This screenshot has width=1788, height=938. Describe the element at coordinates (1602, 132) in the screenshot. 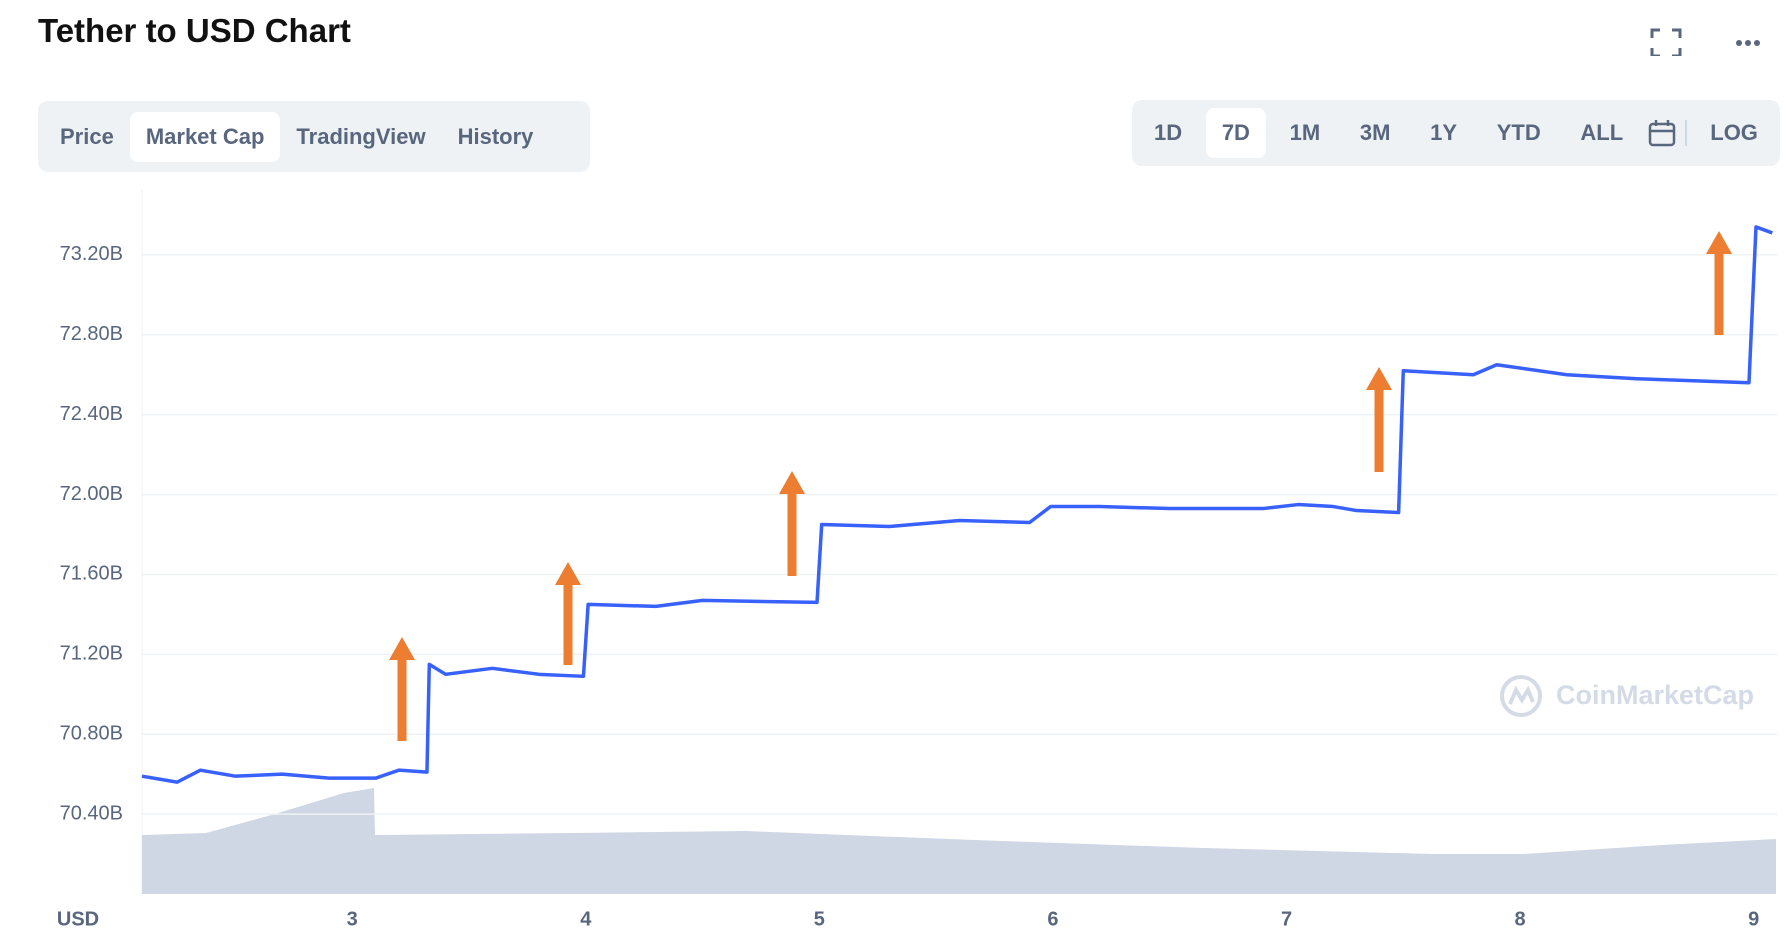

I see `range-button: ALL` at that location.